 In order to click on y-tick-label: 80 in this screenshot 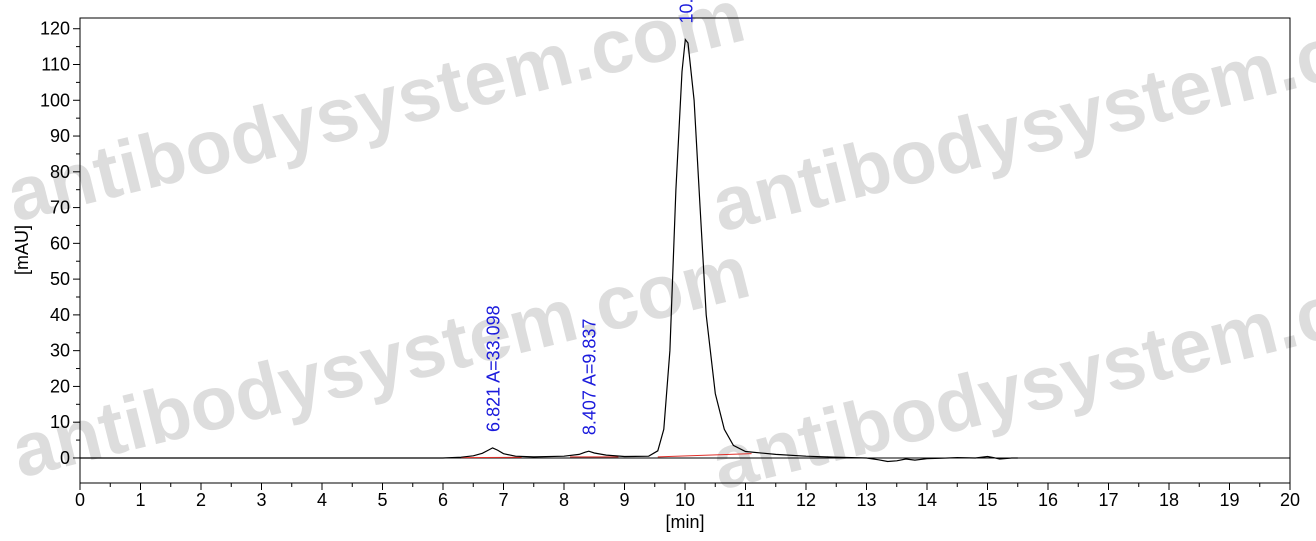, I will do `click(60, 172)`.